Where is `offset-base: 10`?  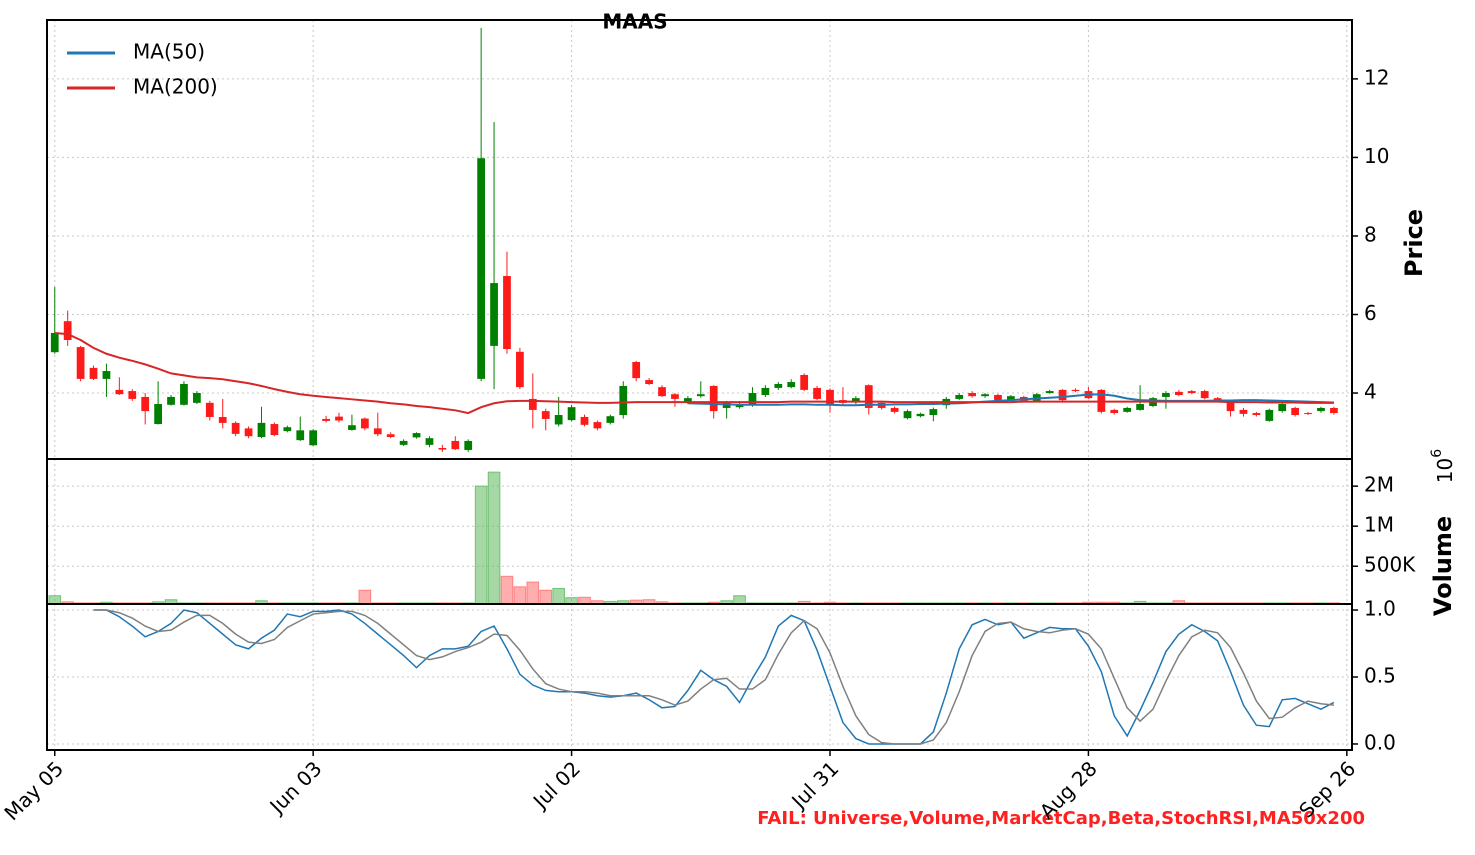 offset-base: 10 is located at coordinates (1445, 470).